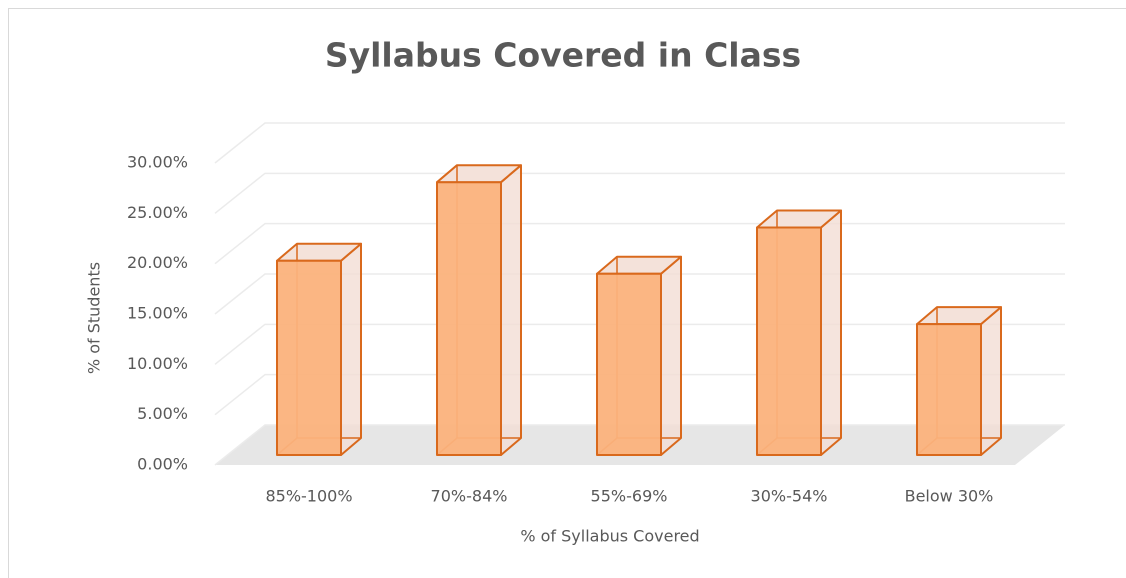 This screenshot has height=578, width=1126. What do you see at coordinates (162, 413) in the screenshot?
I see `y-tick-label: 5.00%` at bounding box center [162, 413].